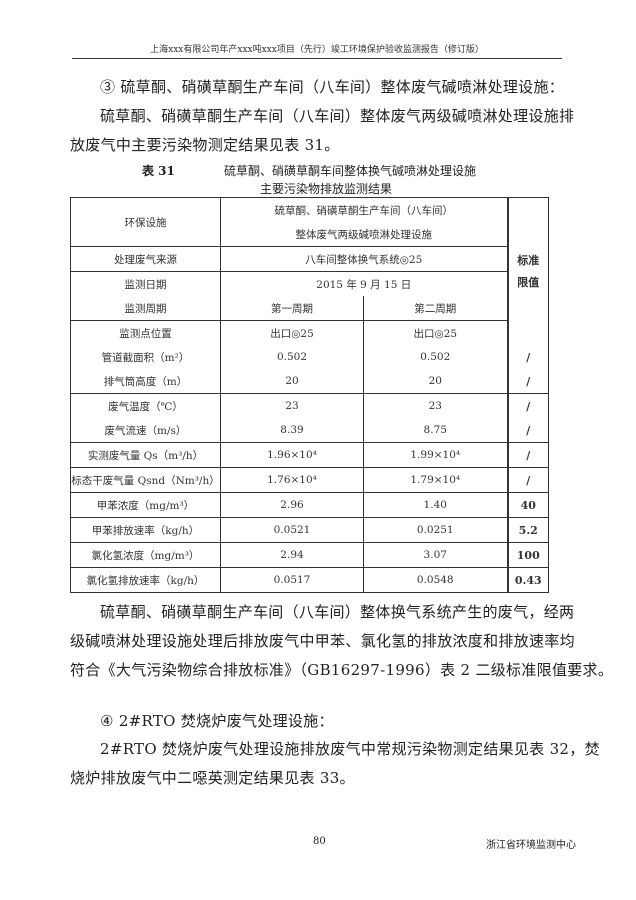 This screenshot has width=636, height=900. Describe the element at coordinates (212, 778) in the screenshot. I see `paragraph-line: 烧炉排放废气中二噁英测定结果见表 33。` at that location.